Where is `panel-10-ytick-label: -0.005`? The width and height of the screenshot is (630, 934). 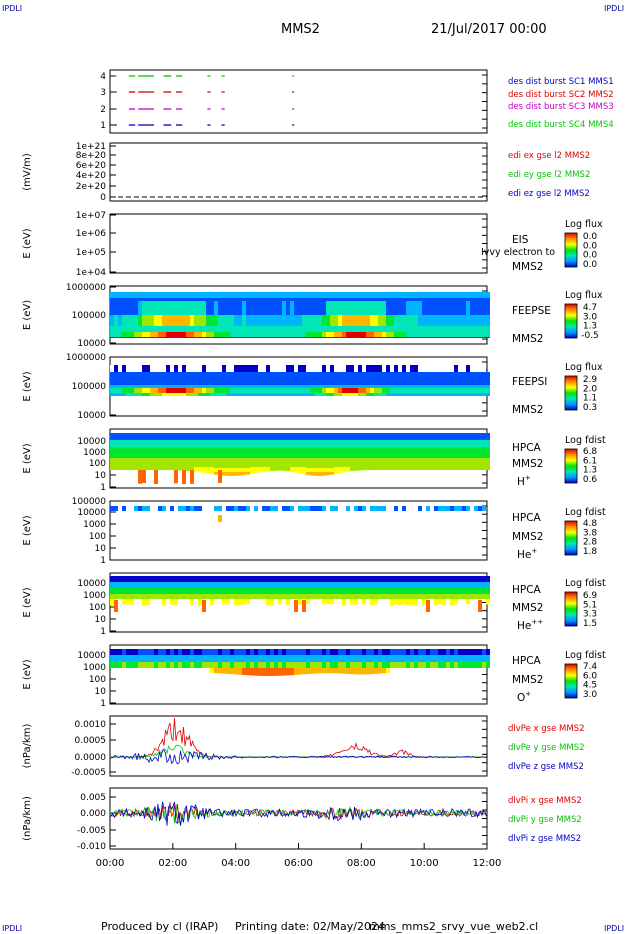 panel-10-ytick-label: -0.005 is located at coordinates (91, 831).